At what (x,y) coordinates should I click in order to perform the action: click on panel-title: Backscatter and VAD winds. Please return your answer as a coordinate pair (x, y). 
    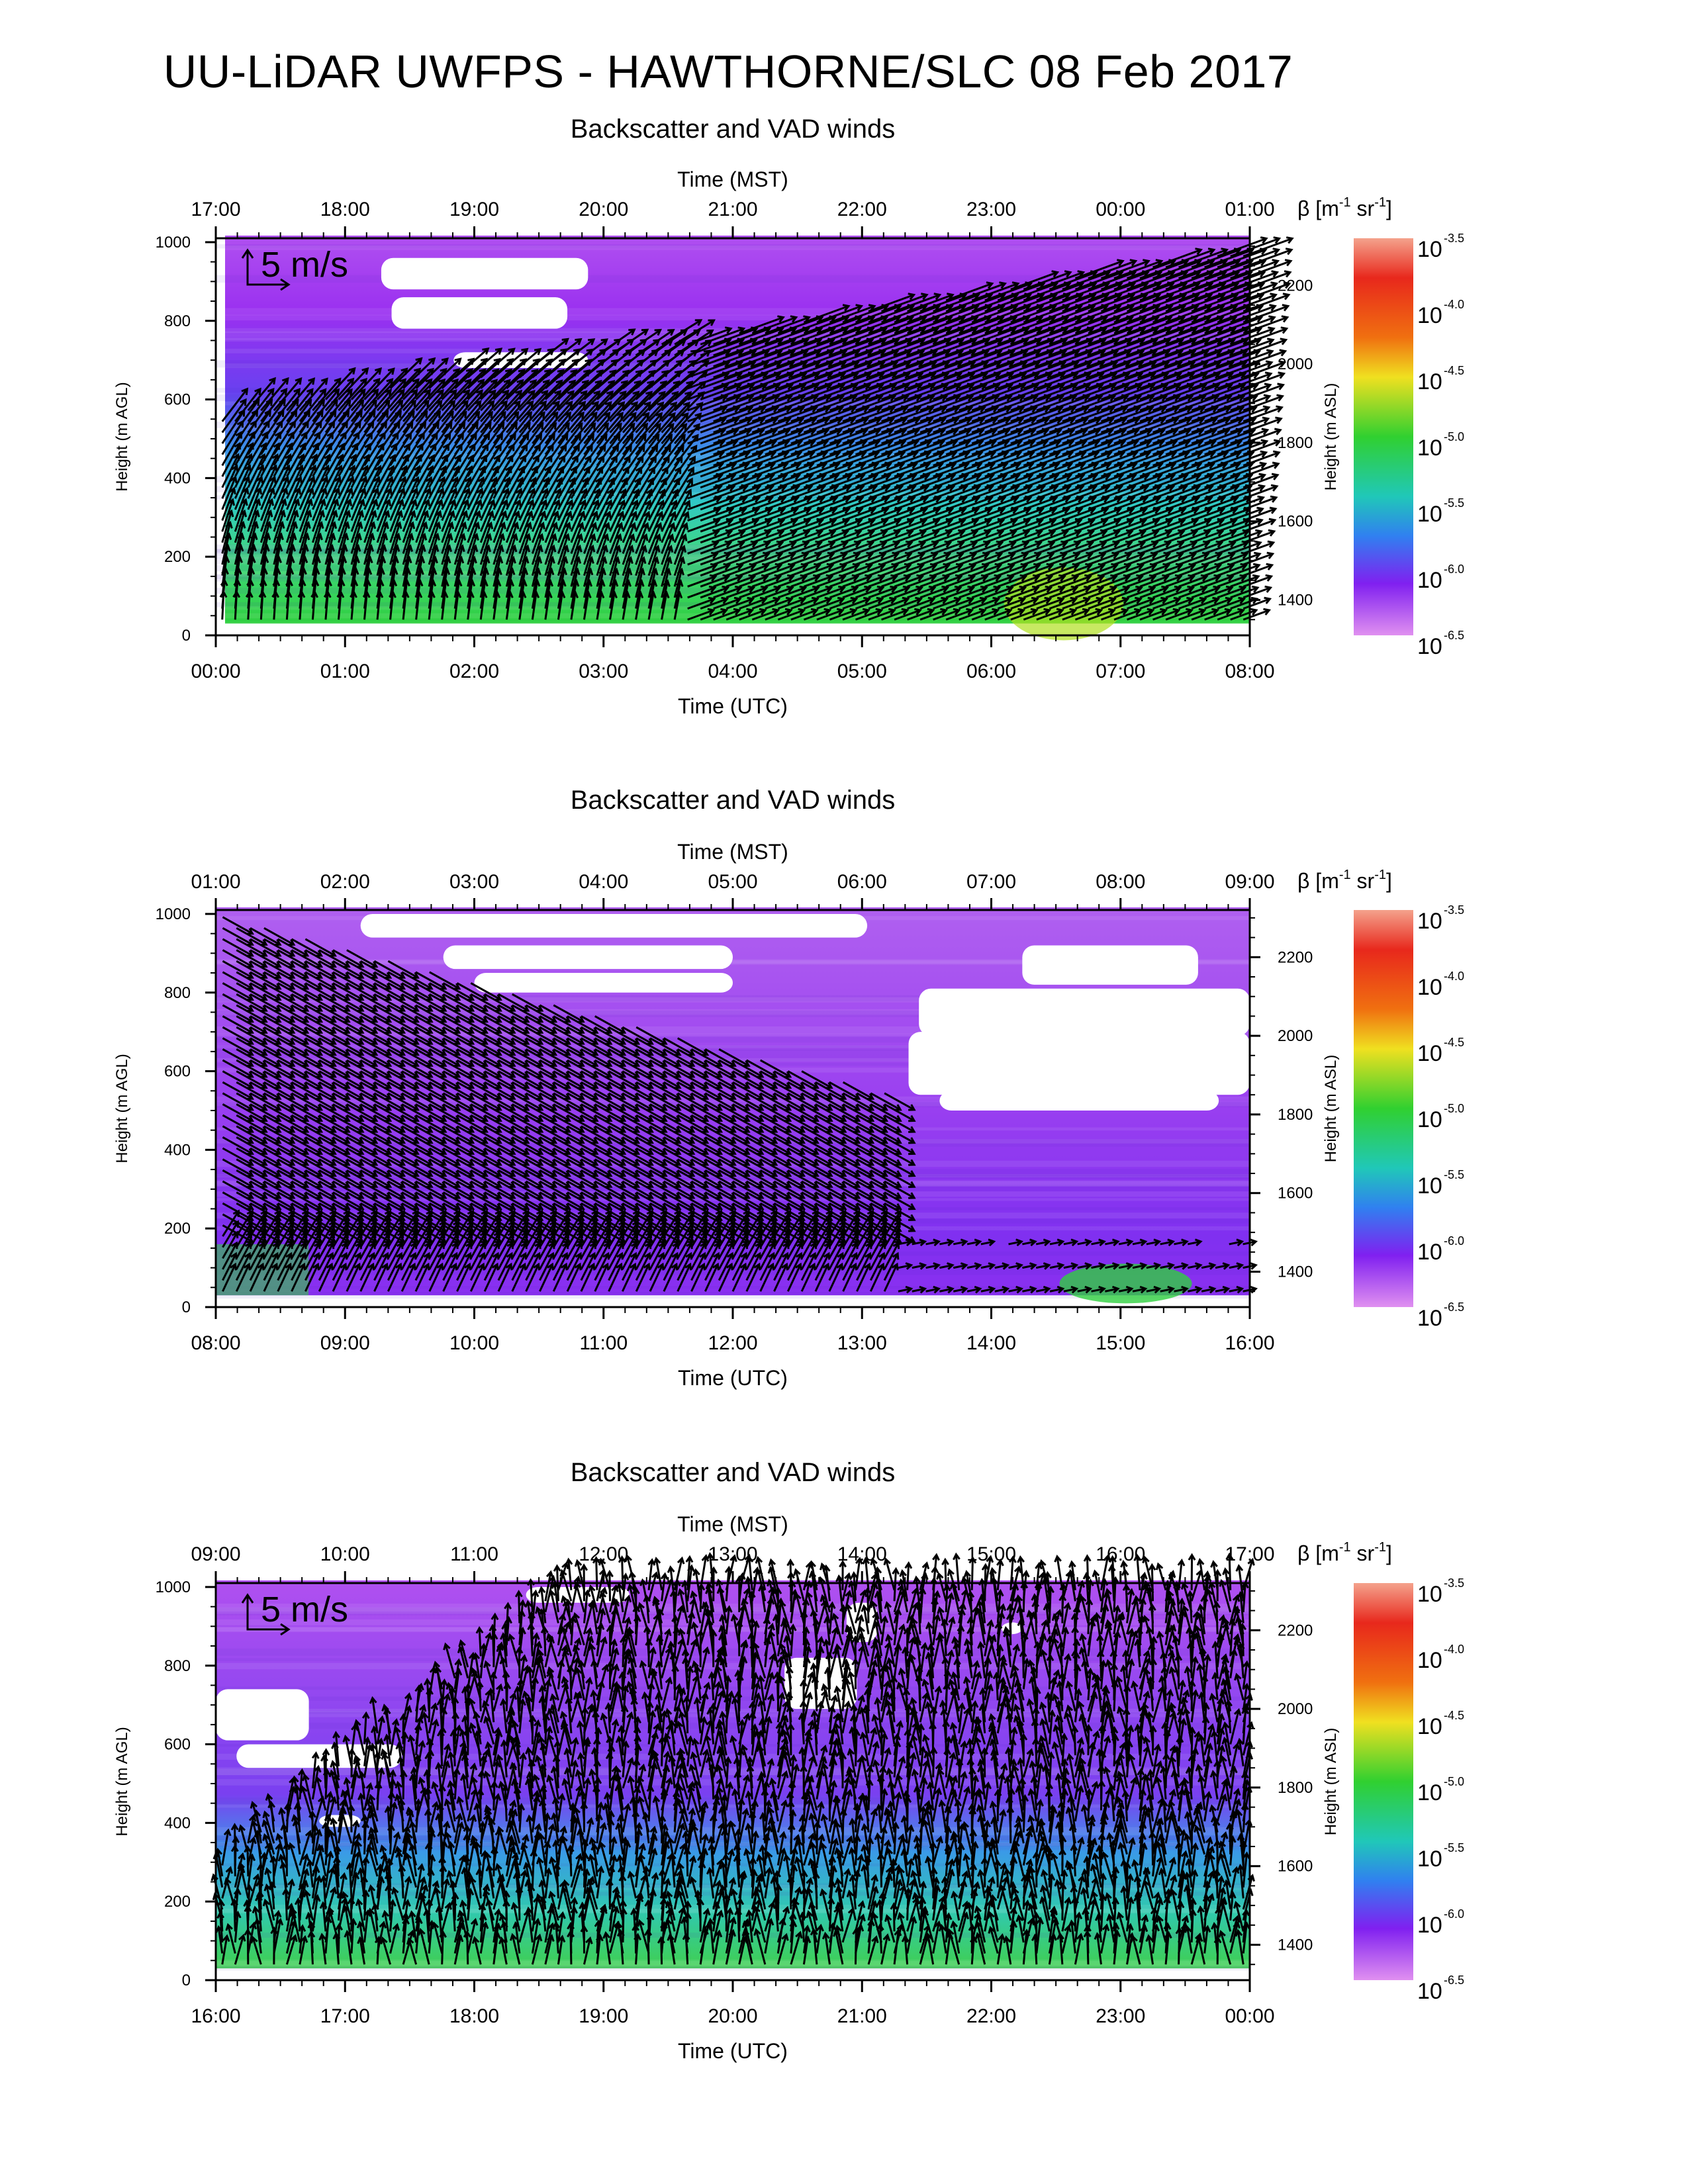
    Looking at the image, I should click on (733, 800).